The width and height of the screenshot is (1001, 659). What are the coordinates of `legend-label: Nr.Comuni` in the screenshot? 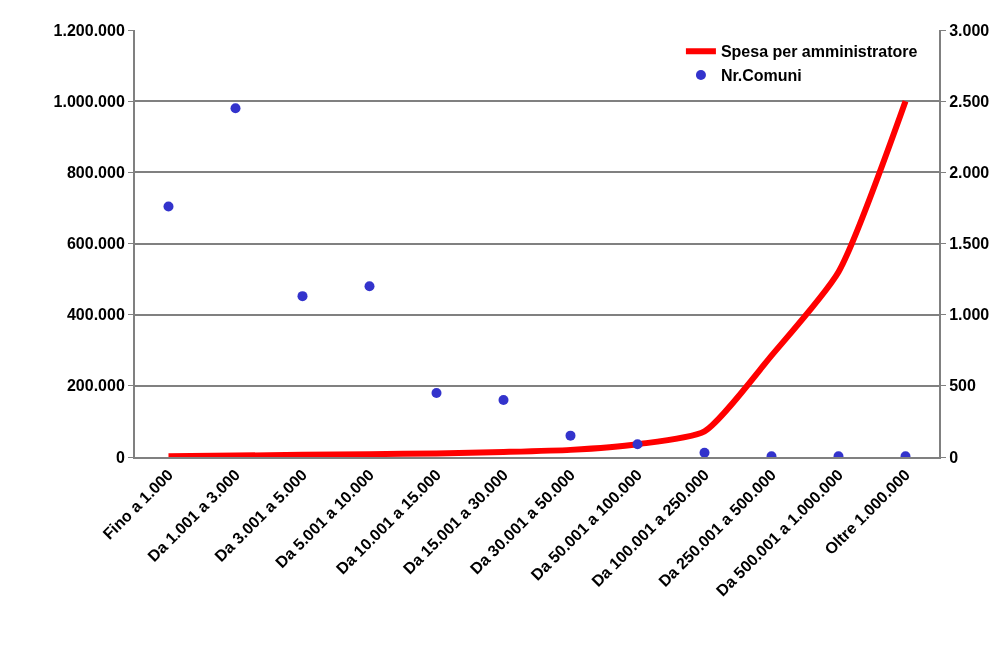 It's located at (761, 76).